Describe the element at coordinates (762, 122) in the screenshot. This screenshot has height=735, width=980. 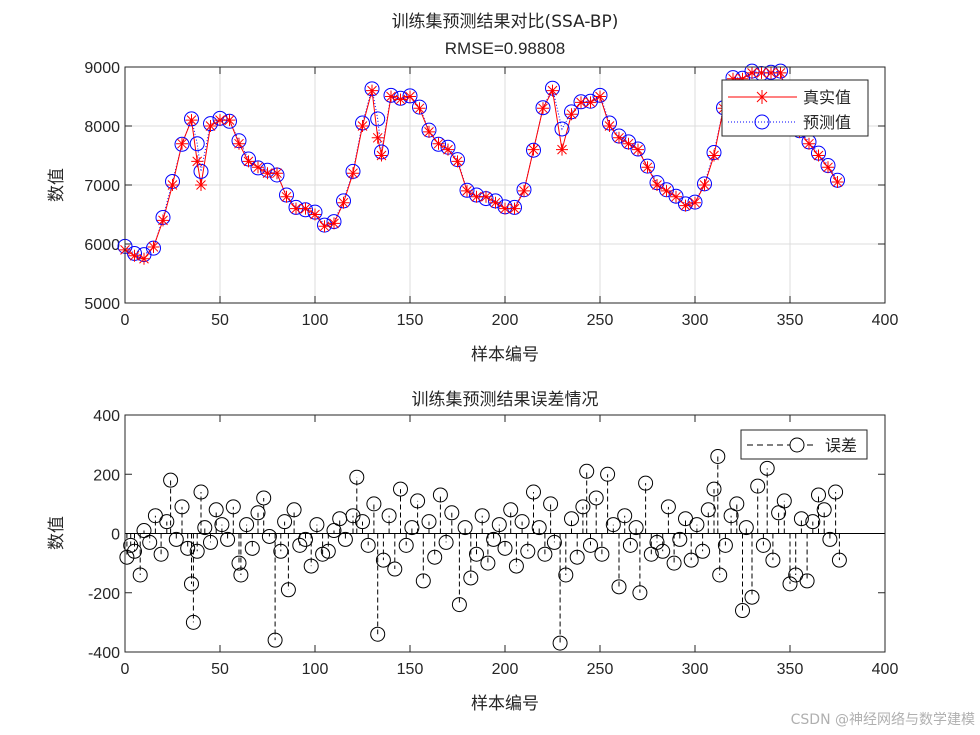
I see `circle-marker-icon` at that location.